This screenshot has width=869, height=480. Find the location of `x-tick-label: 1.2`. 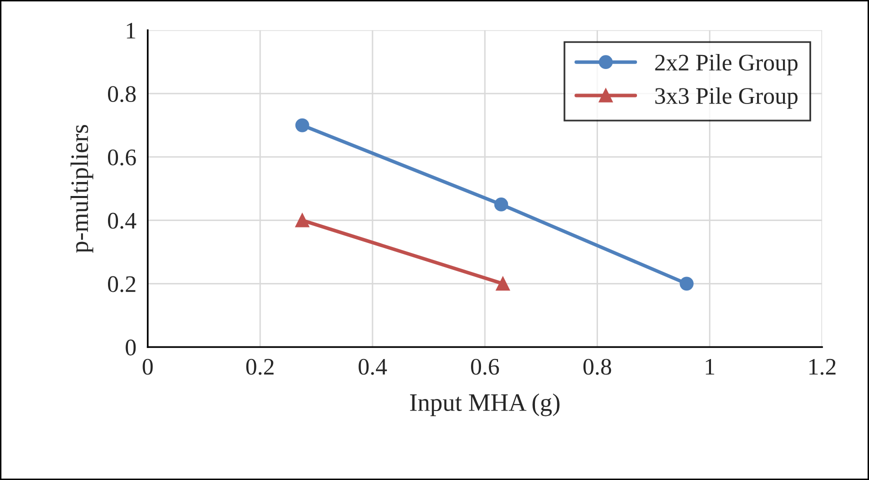

x-tick-label: 1.2 is located at coordinates (822, 366).